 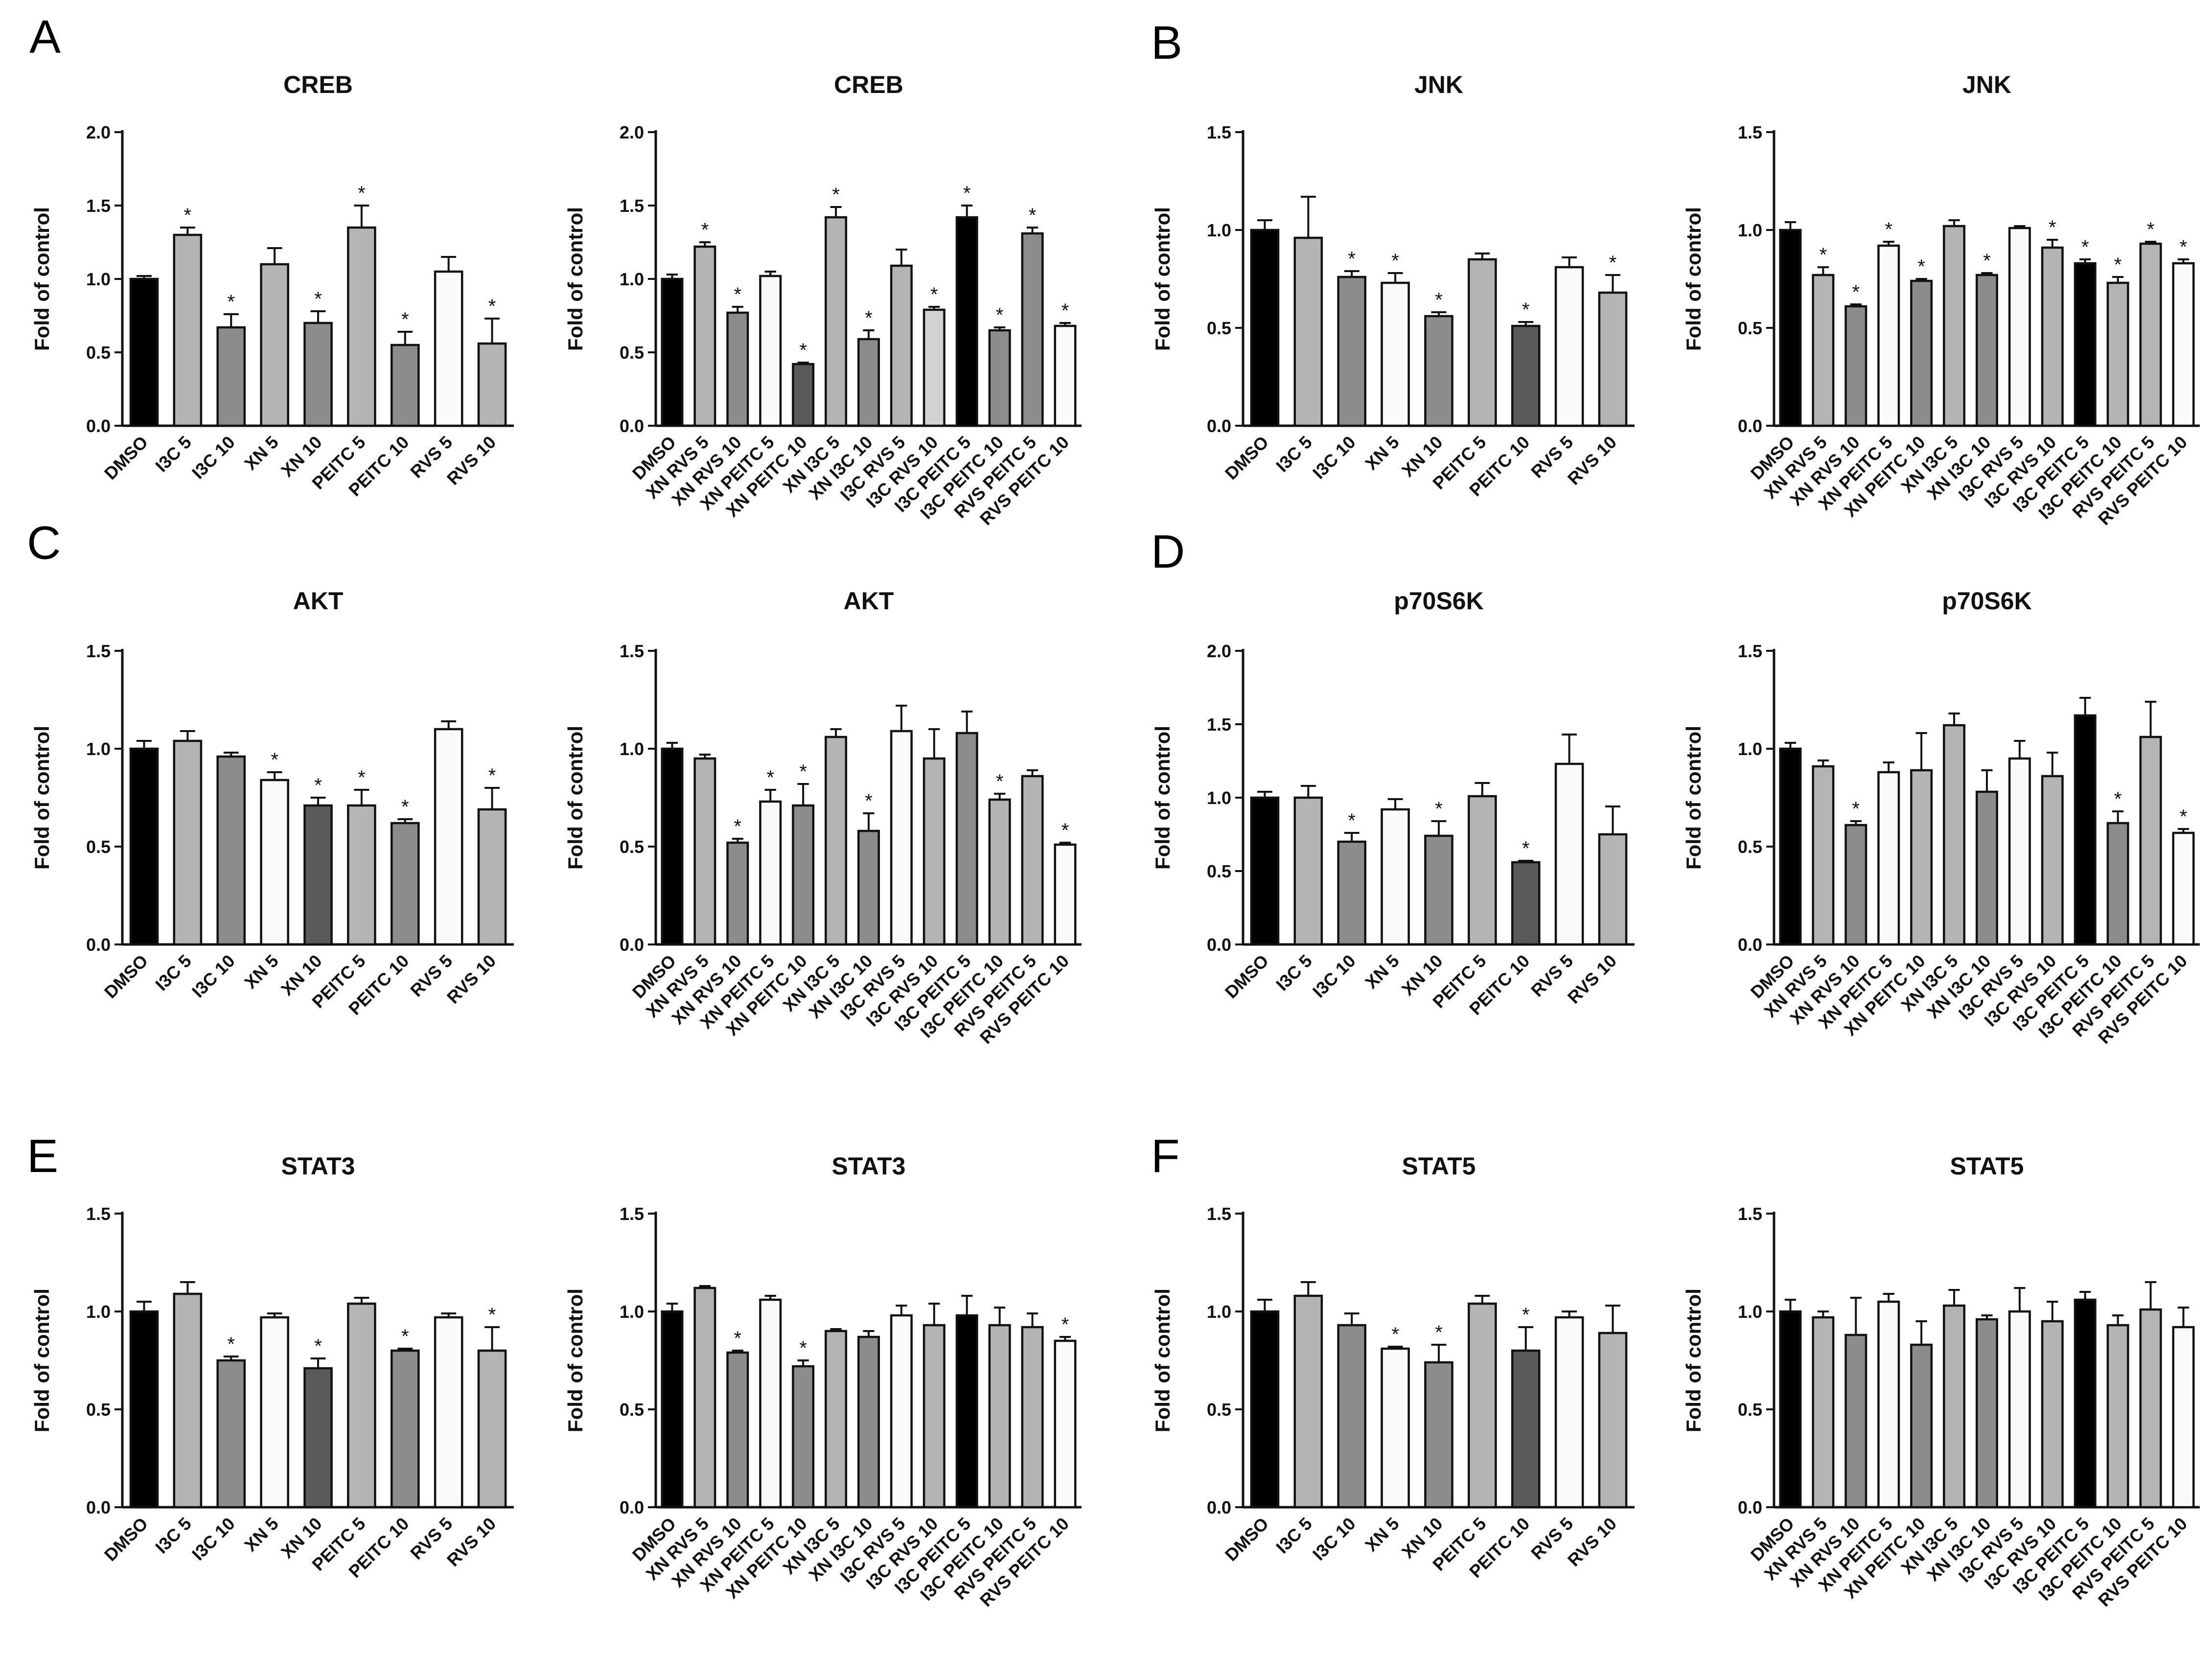 I want to click on x-tick-label: XN 5, so click(x=261, y=972).